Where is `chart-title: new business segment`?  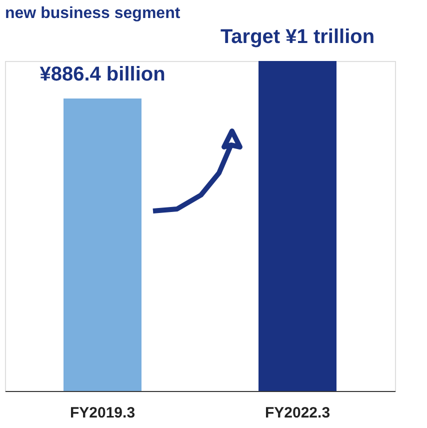 chart-title: new business segment is located at coordinates (93, 13).